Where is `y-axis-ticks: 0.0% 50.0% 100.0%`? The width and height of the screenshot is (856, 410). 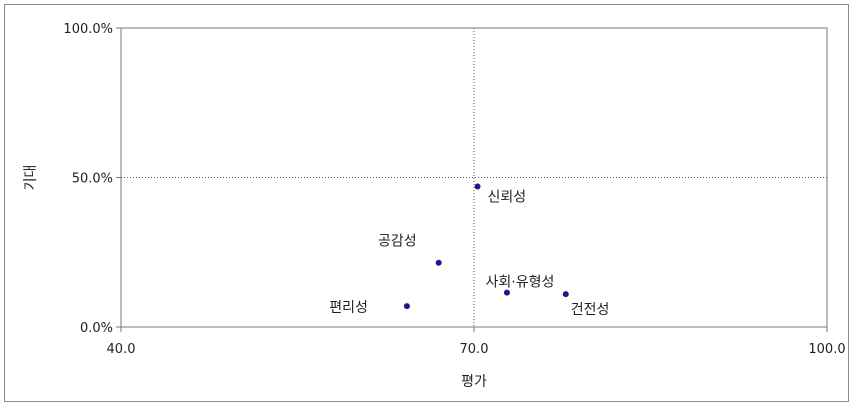
y-axis-ticks: 0.0% 50.0% 100.0% is located at coordinates (92, 179).